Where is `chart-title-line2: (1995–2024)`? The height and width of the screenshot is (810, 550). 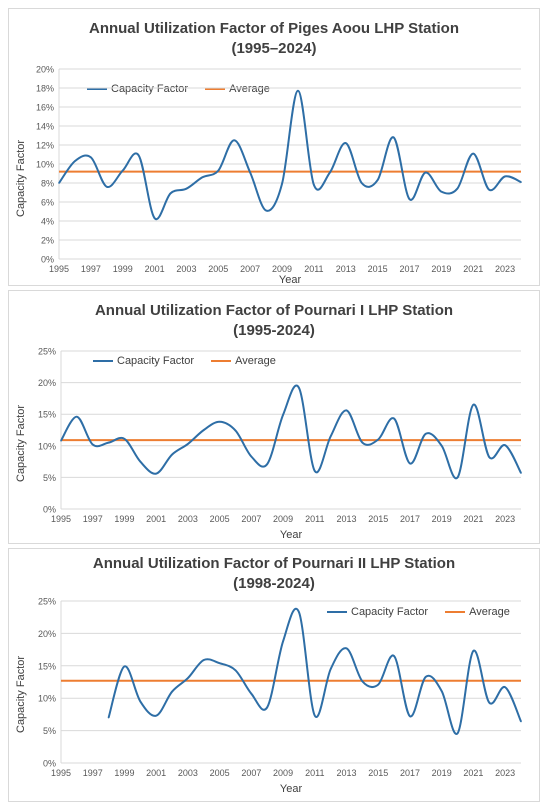
chart-title-line2: (1995–2024) is located at coordinates (274, 48).